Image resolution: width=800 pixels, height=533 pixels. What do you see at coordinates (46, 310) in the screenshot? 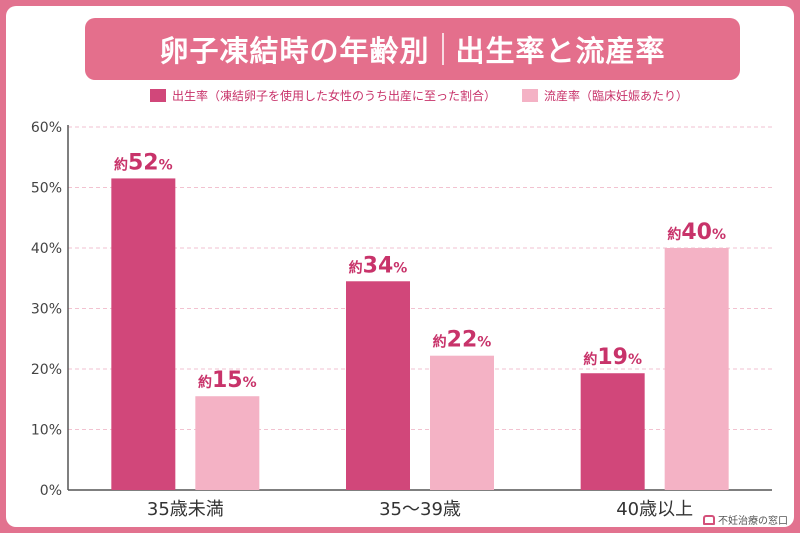
I see `y-tick-label: 30%` at bounding box center [46, 310].